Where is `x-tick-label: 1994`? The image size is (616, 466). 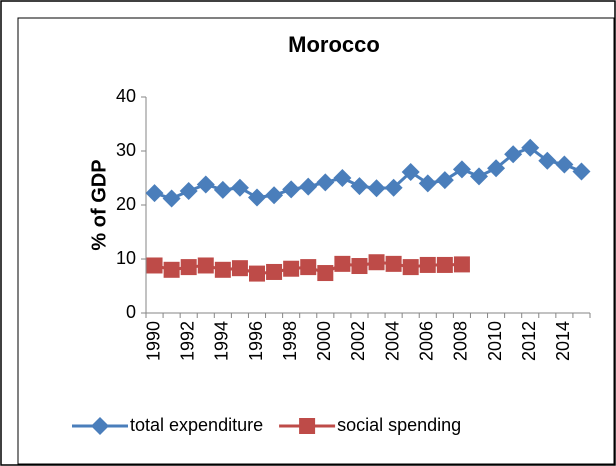 x-tick-label: 1994 is located at coordinates (222, 341).